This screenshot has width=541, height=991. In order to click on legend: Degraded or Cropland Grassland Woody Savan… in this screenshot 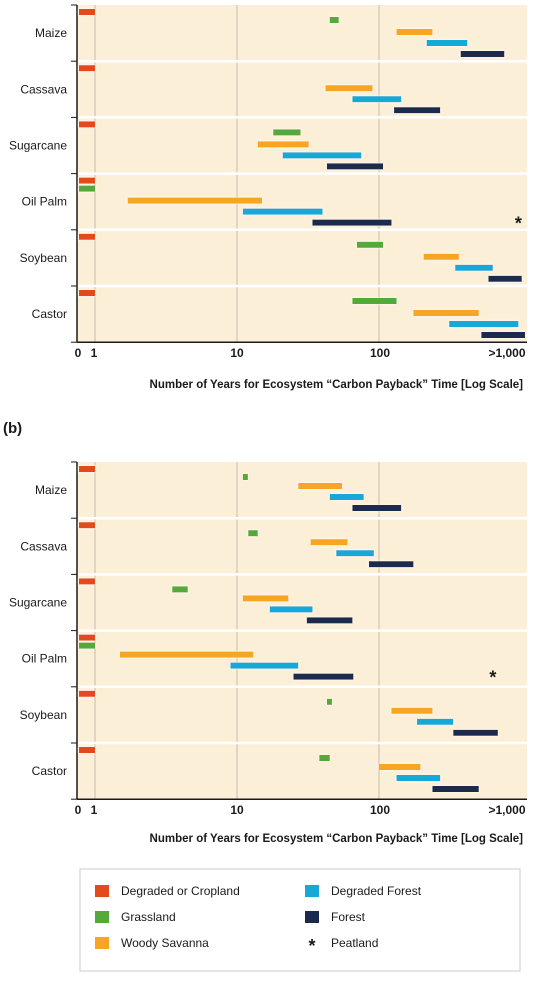, I will do `click(300, 920)`.